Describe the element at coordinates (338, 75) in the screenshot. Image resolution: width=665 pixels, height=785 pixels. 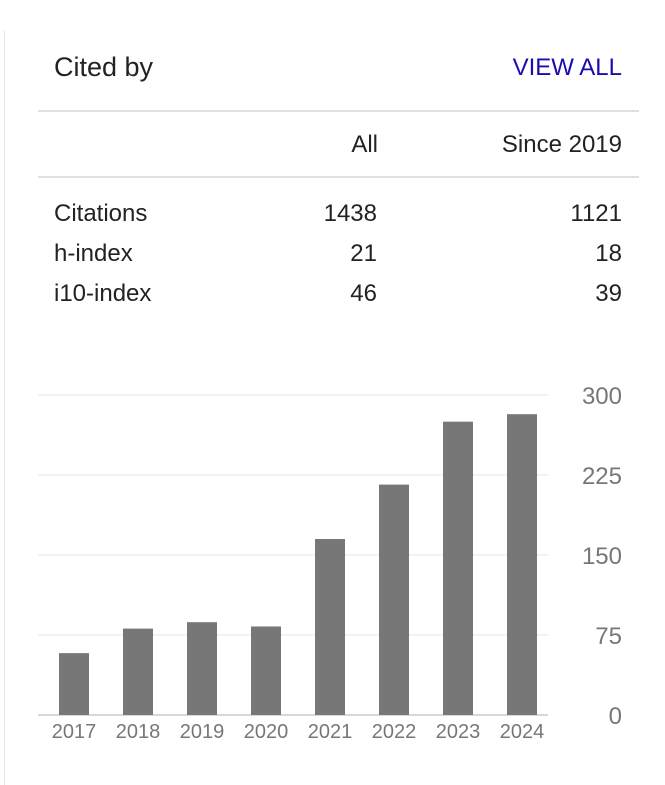
I see `cited-by-header: Cited by VIEW ALL` at that location.